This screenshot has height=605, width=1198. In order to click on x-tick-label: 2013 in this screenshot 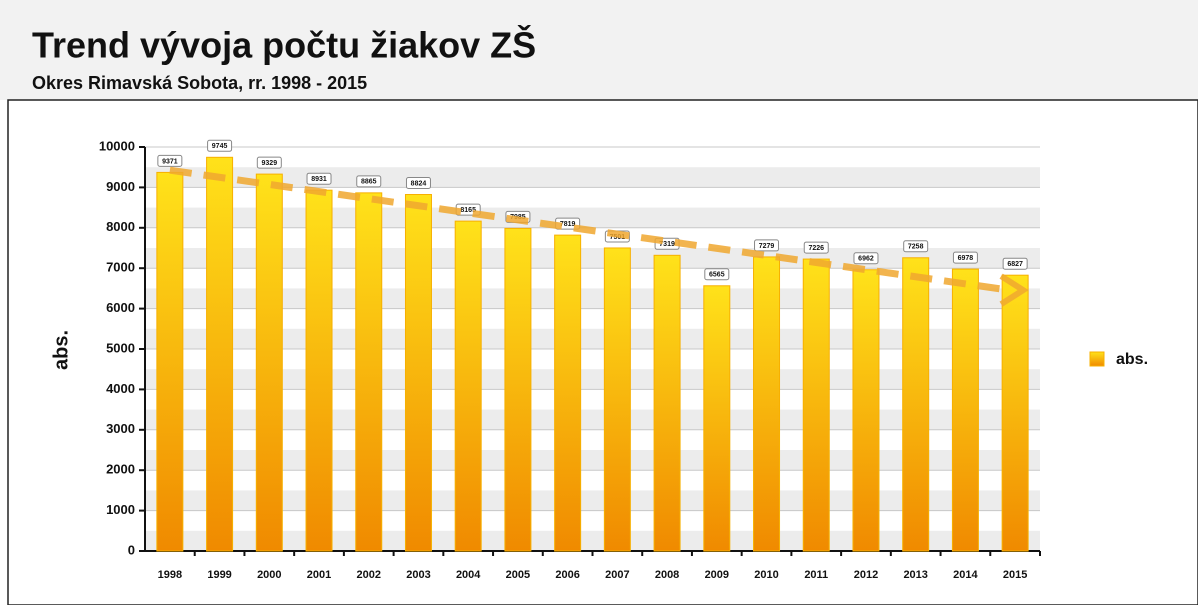, I will do `click(915, 575)`.